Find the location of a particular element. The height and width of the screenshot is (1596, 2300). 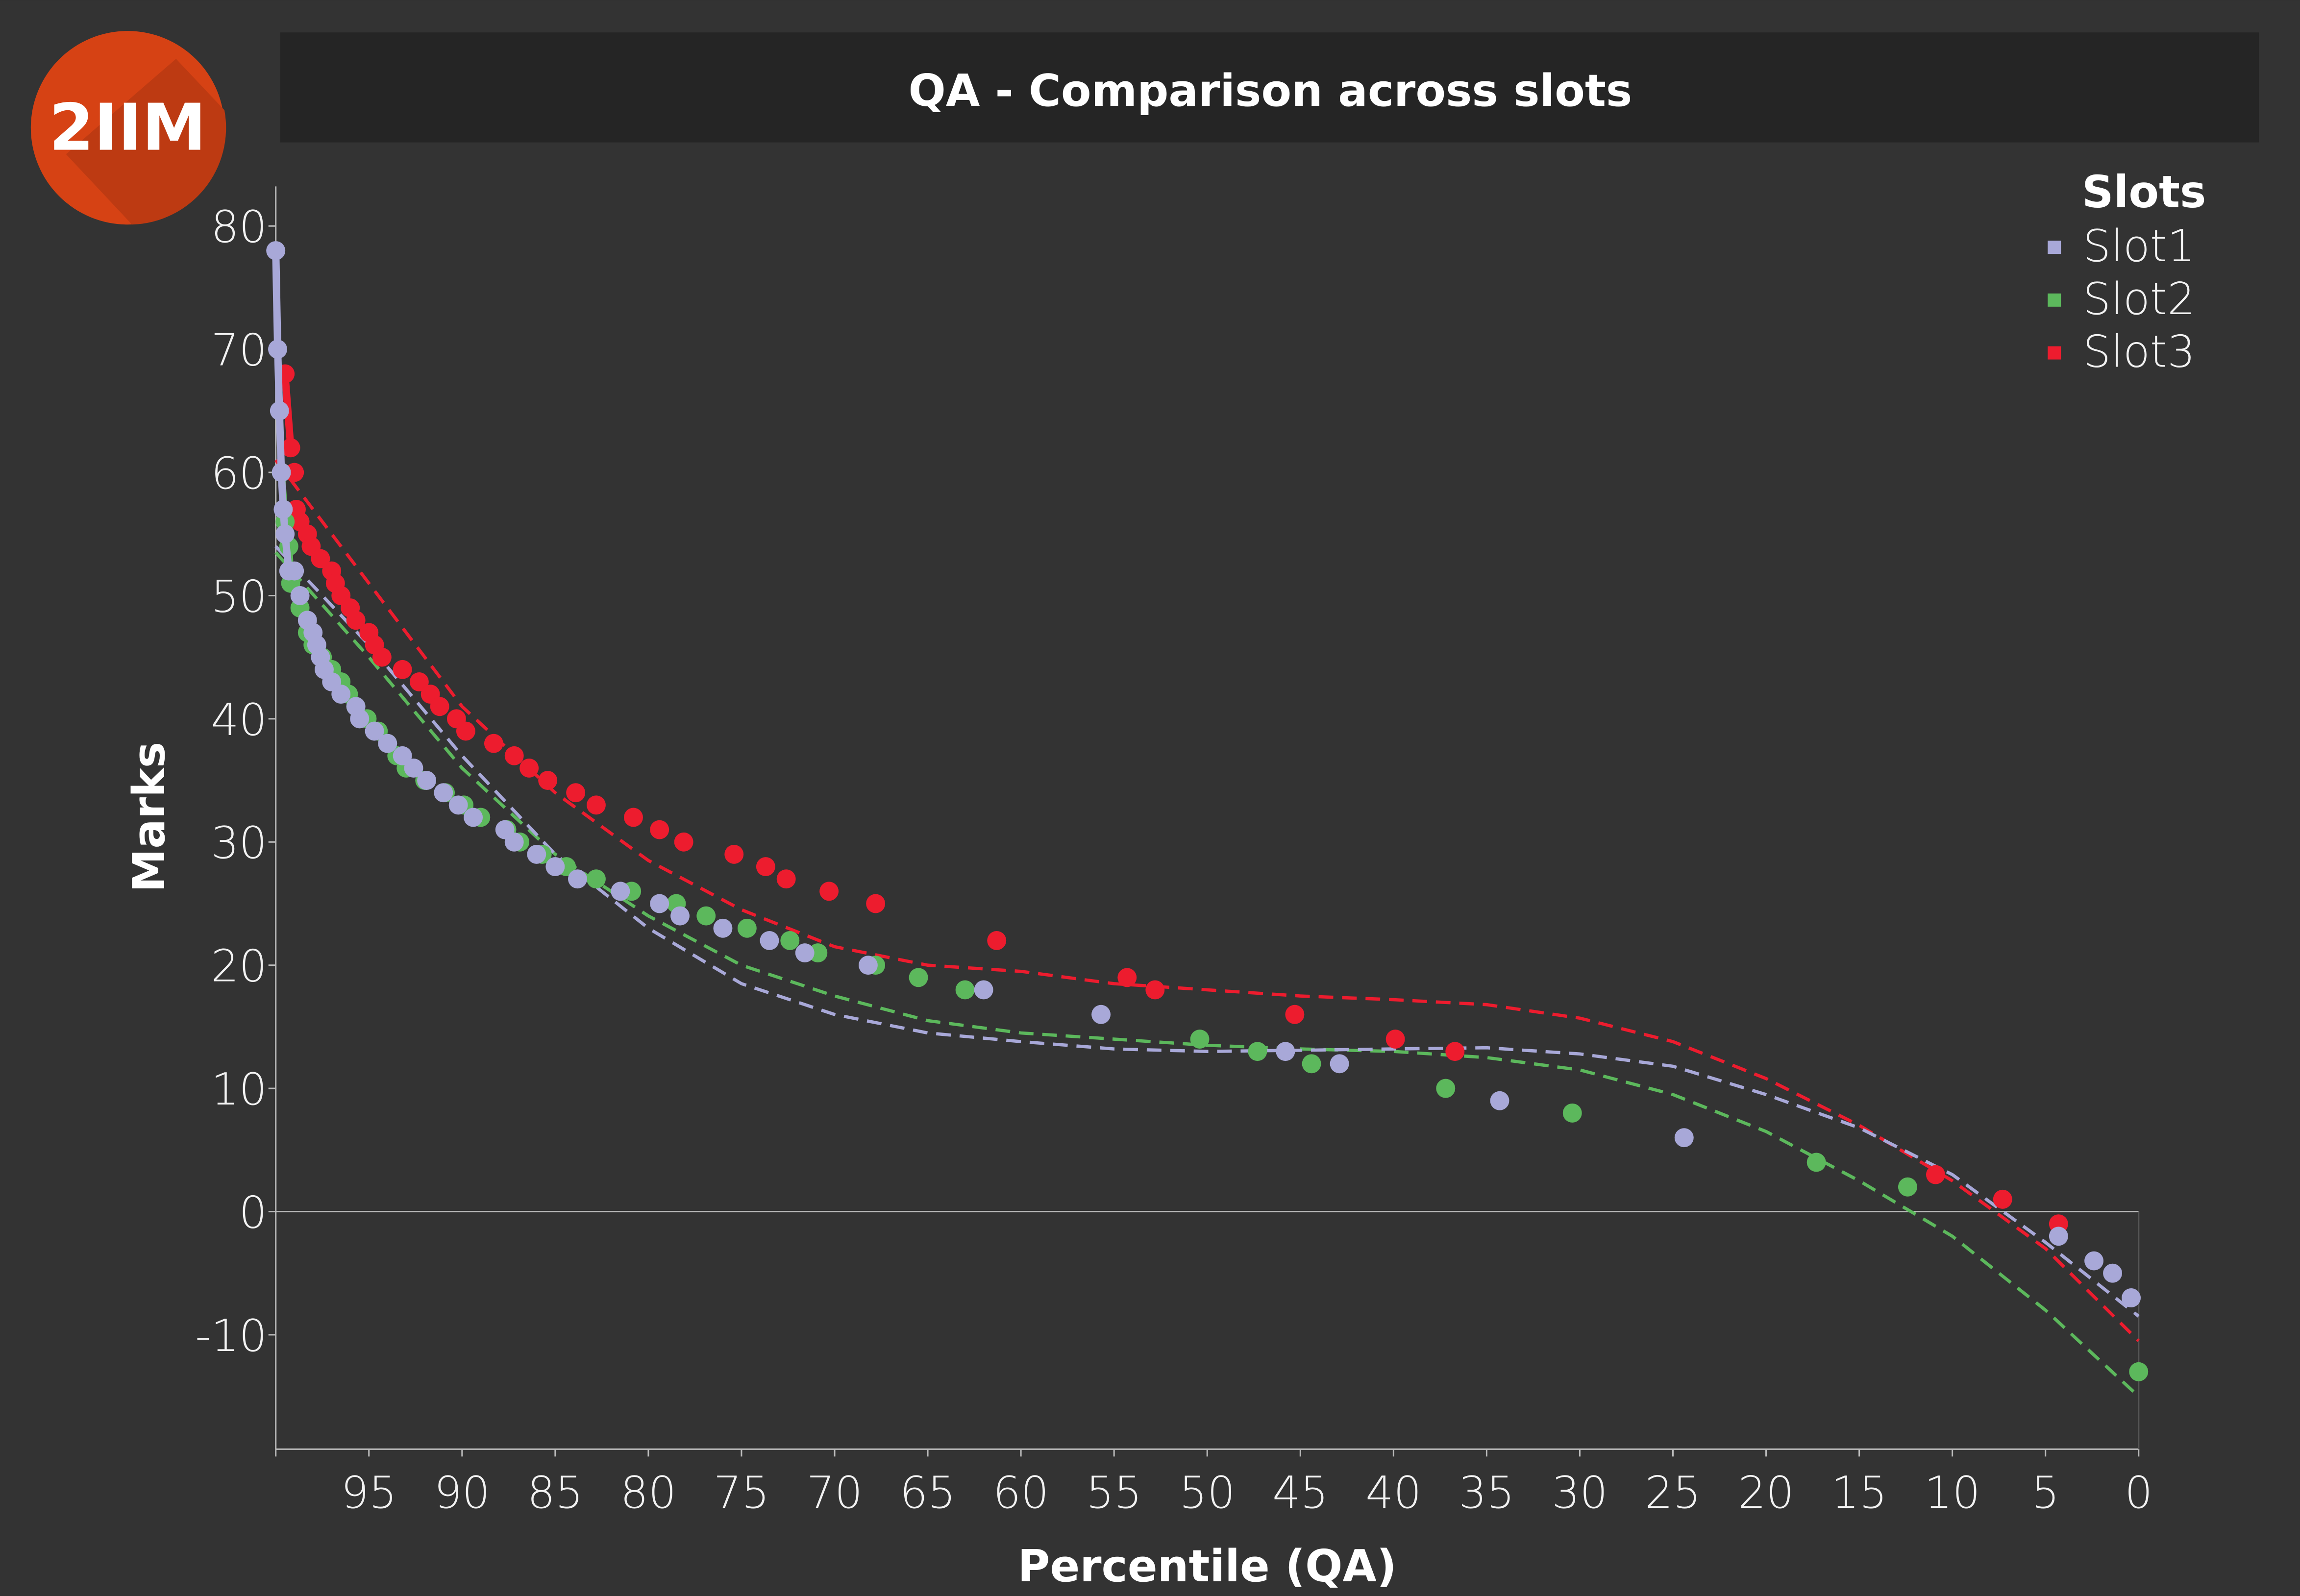

y-tick-label: -10 is located at coordinates (231, 1336).